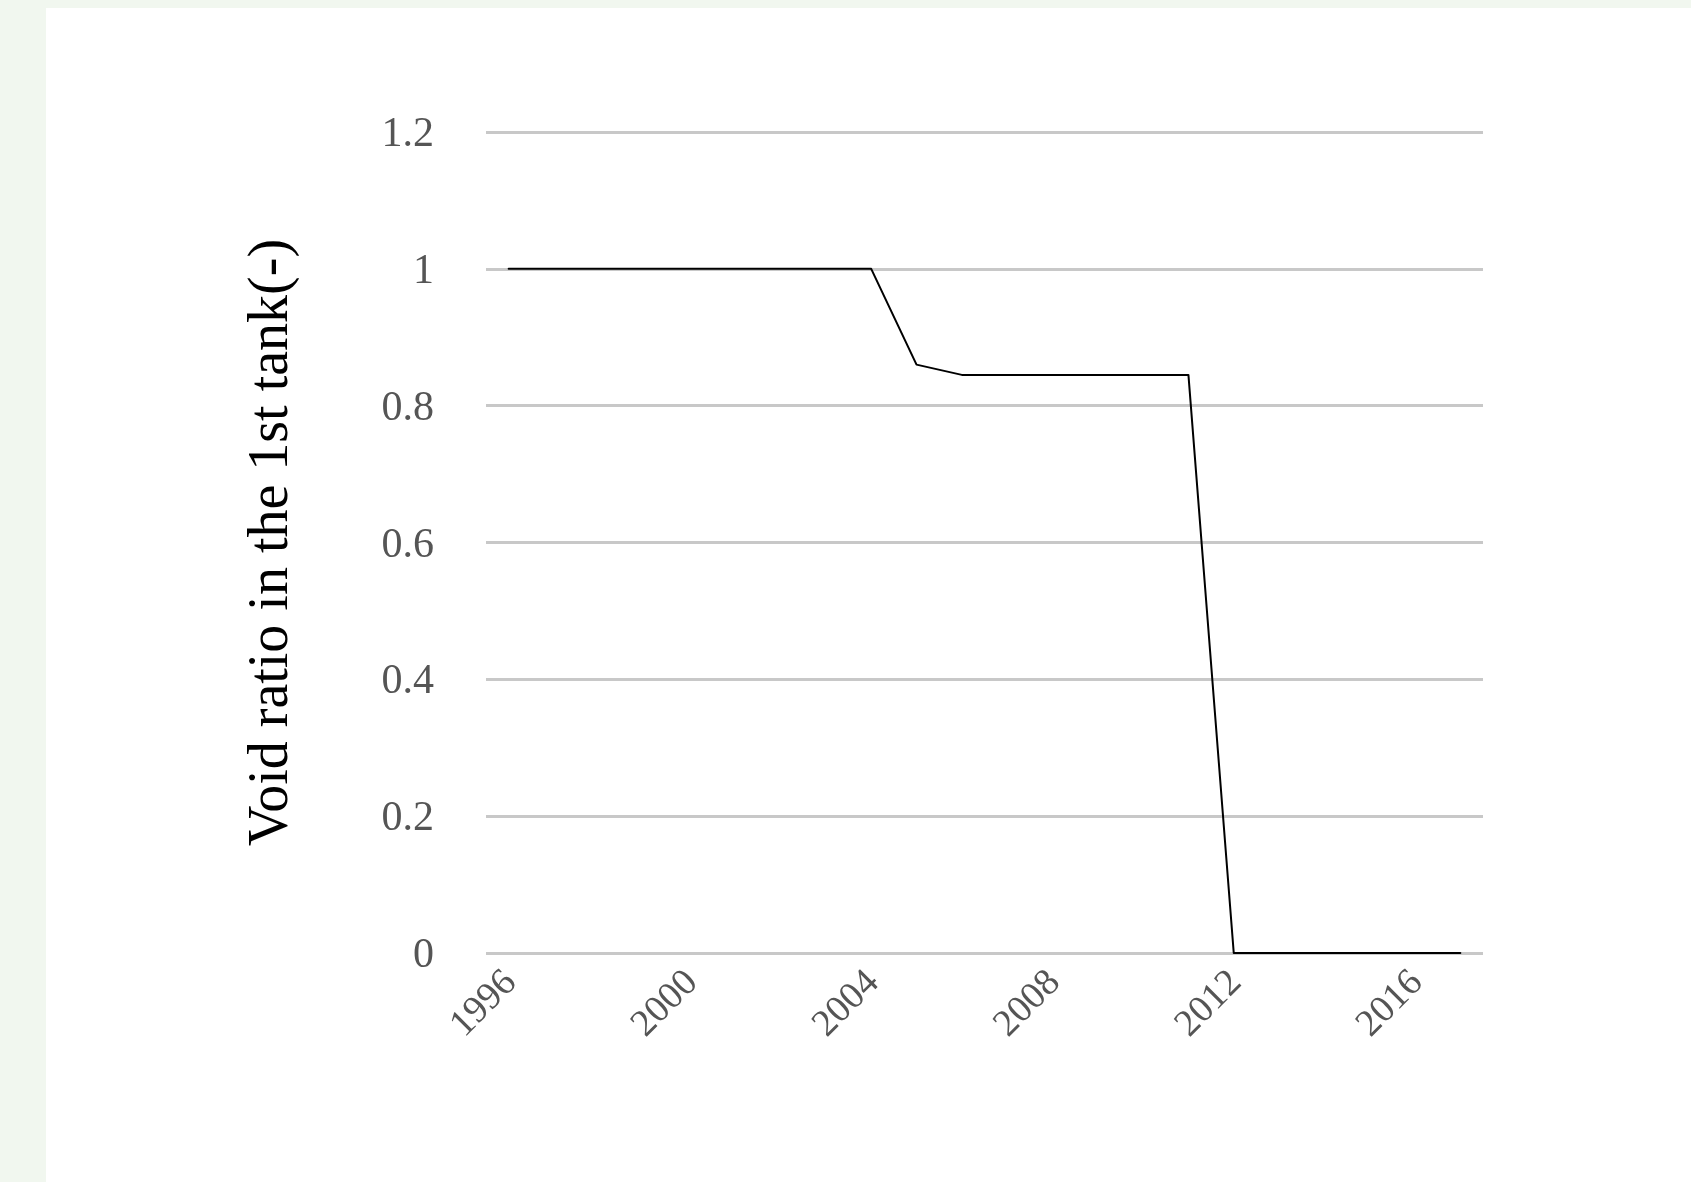  Describe the element at coordinates (407, 405) in the screenshot. I see `y-tick-label: 0.8` at that location.